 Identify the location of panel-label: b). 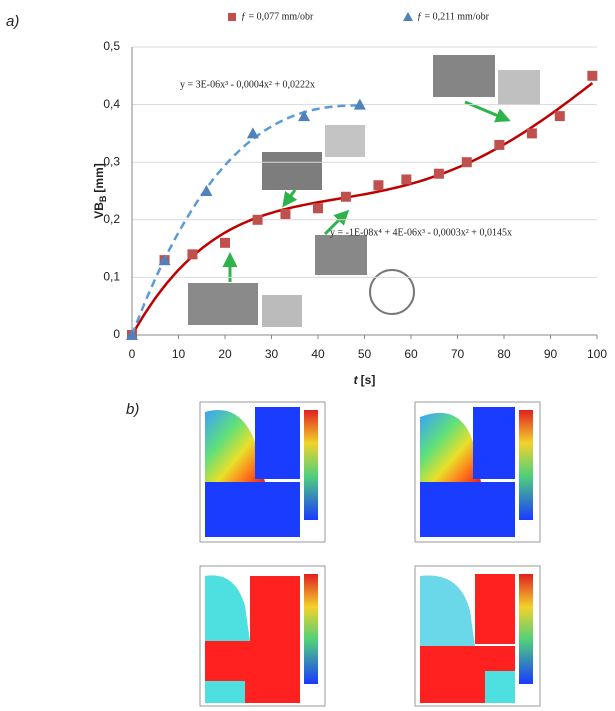
(132, 409).